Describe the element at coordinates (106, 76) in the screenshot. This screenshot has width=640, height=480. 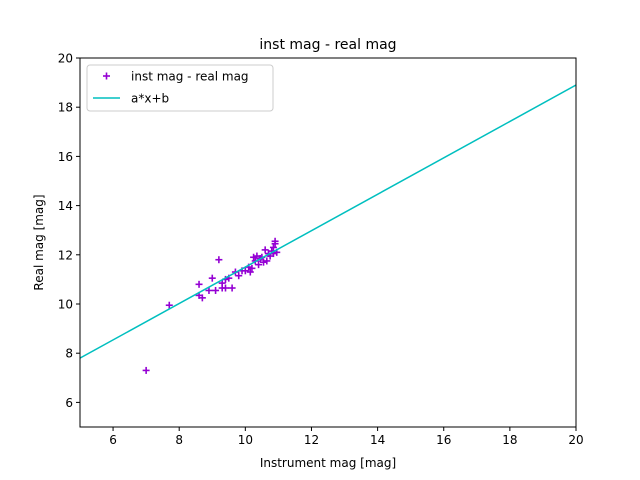
I see `legend-plus-marker` at that location.